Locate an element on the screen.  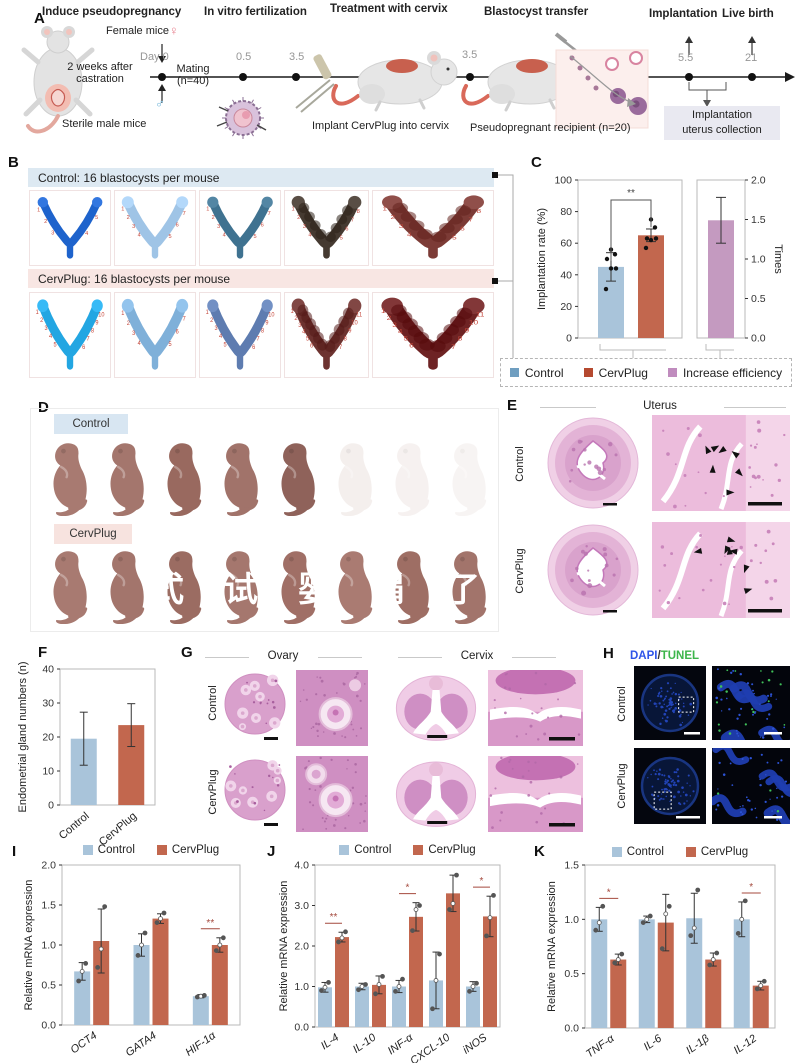
ovary-cervplug-image is located at coordinates (255, 794).